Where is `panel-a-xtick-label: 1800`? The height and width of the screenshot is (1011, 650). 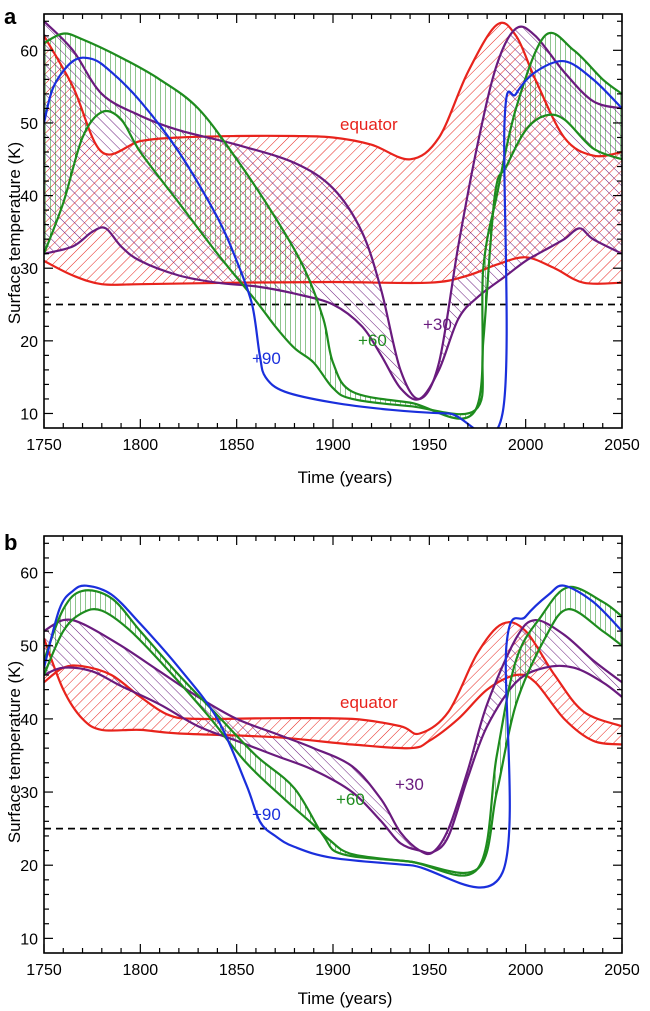 panel-a-xtick-label: 1800 is located at coordinates (141, 445).